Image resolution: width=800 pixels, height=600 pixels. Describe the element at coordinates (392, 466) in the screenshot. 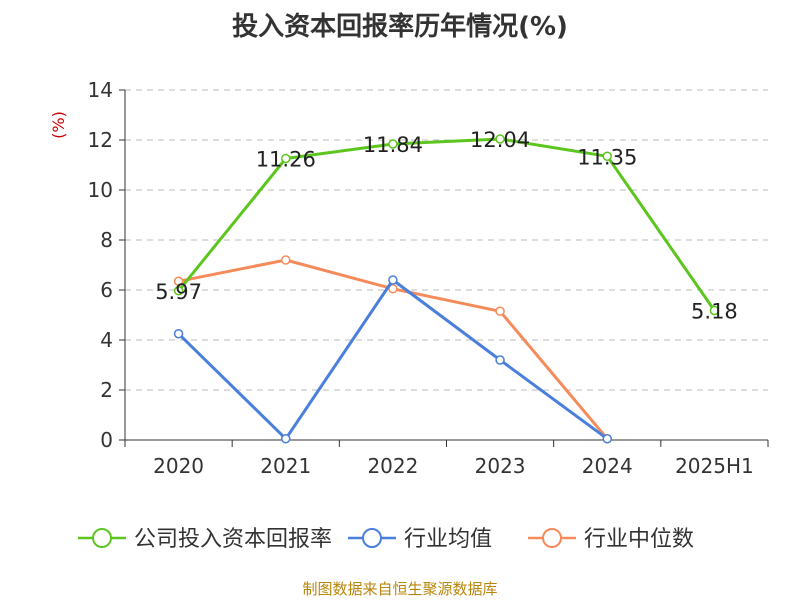

I see `x-tick-label: 2022` at that location.